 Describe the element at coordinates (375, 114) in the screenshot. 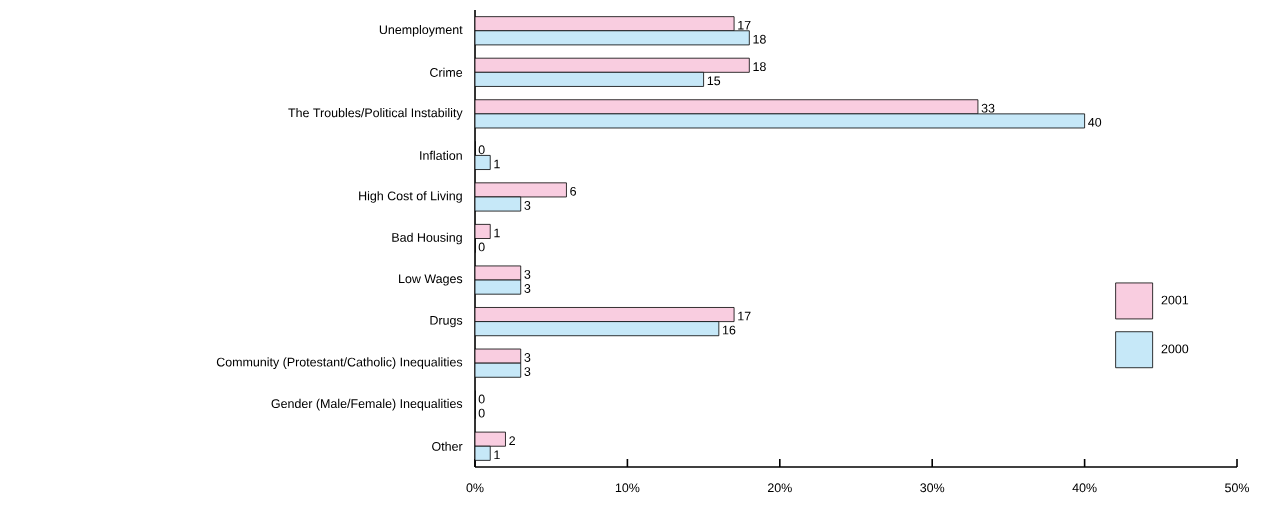

I see `y-tick-label: The Troubles/Political Instability` at that location.